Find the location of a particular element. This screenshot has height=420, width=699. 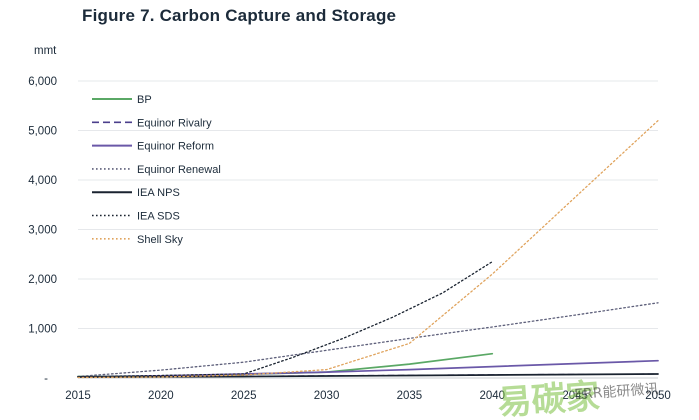

x-tick-label: 2015 is located at coordinates (78, 396).